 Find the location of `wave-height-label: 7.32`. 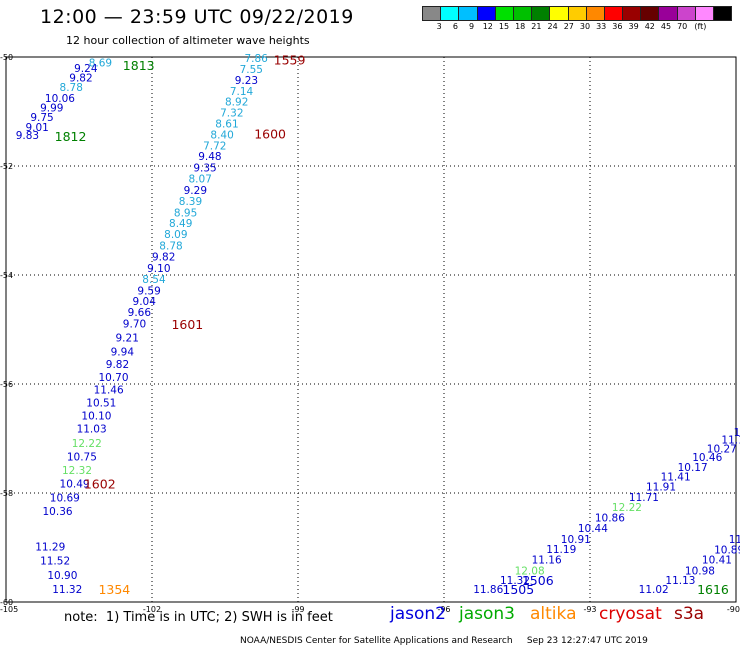

wave-height-label: 7.32 is located at coordinates (231, 114).